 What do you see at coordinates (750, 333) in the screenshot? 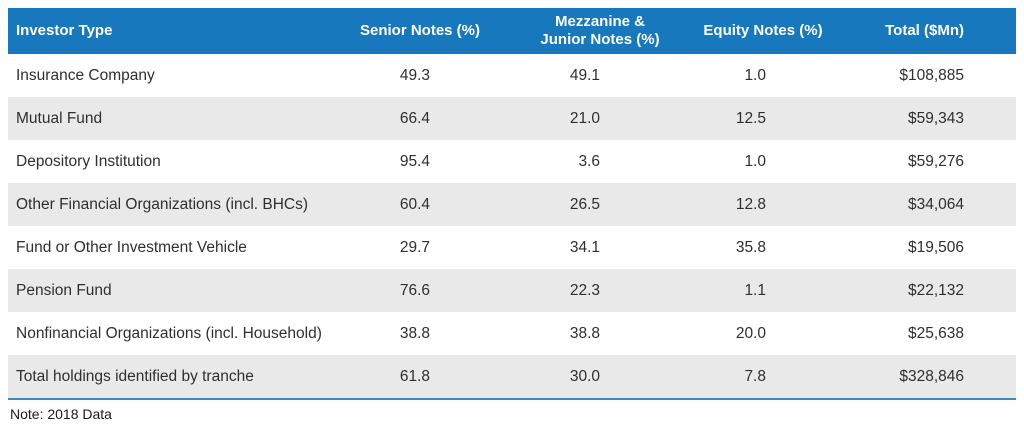
I see `cell-equity-notes: 20.0` at bounding box center [750, 333].